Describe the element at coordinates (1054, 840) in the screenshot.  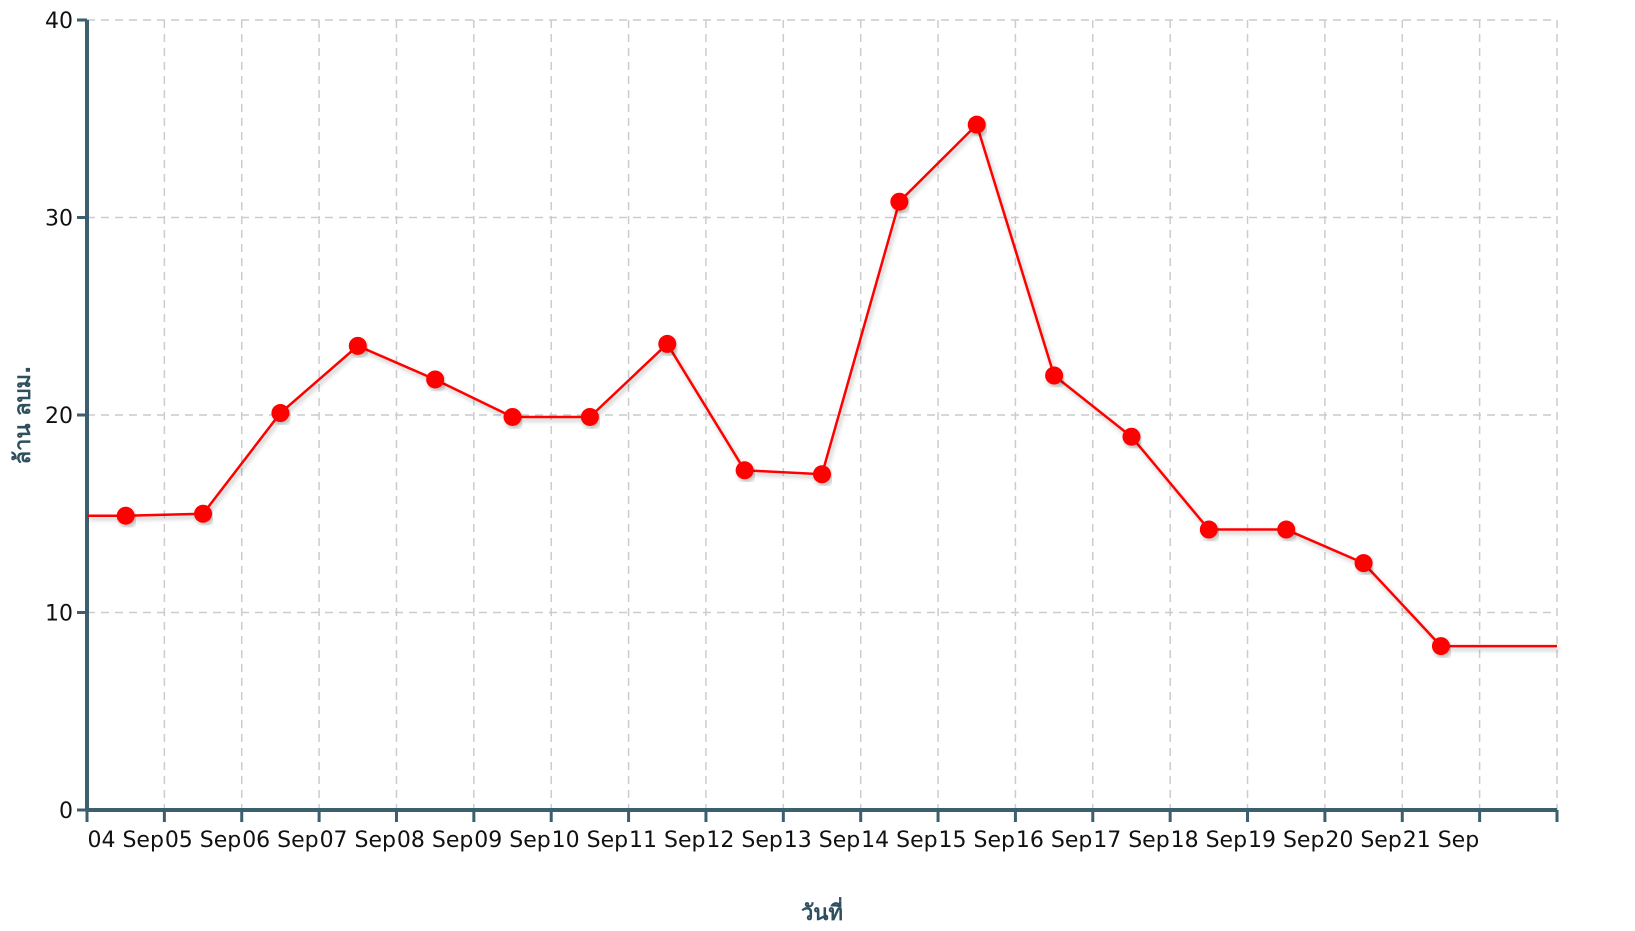
I see `x-tick-label: 16 Sep` at that location.